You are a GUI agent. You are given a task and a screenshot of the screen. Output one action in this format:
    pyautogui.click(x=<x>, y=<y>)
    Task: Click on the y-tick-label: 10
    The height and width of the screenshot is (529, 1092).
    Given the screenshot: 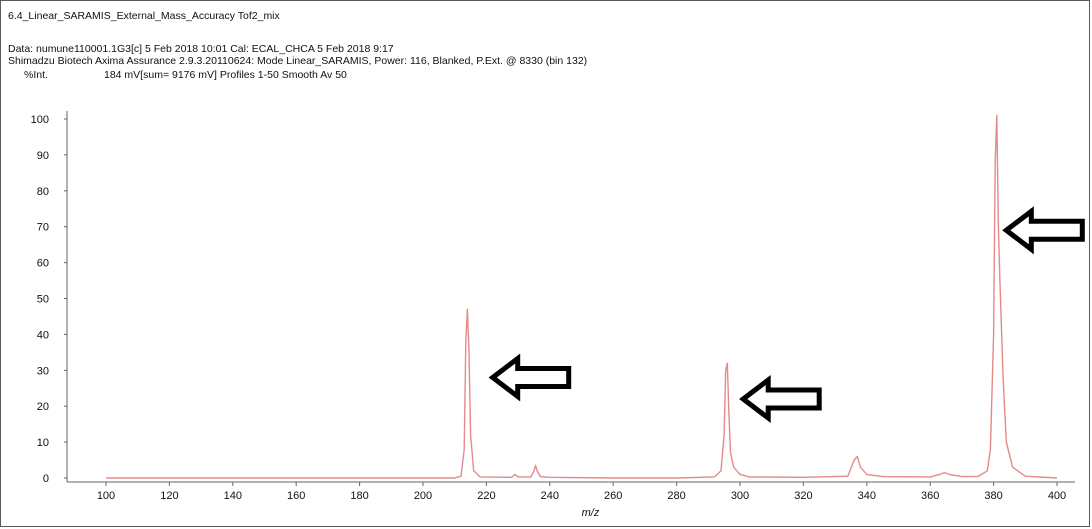 What is the action you would take?
    pyautogui.click(x=43, y=443)
    